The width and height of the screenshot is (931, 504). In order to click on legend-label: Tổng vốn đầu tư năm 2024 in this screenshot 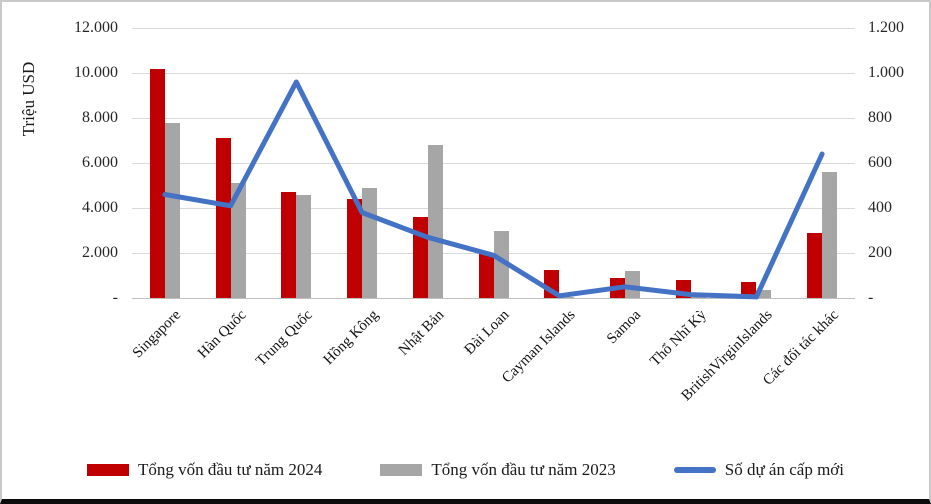, I will do `click(230, 469)`.